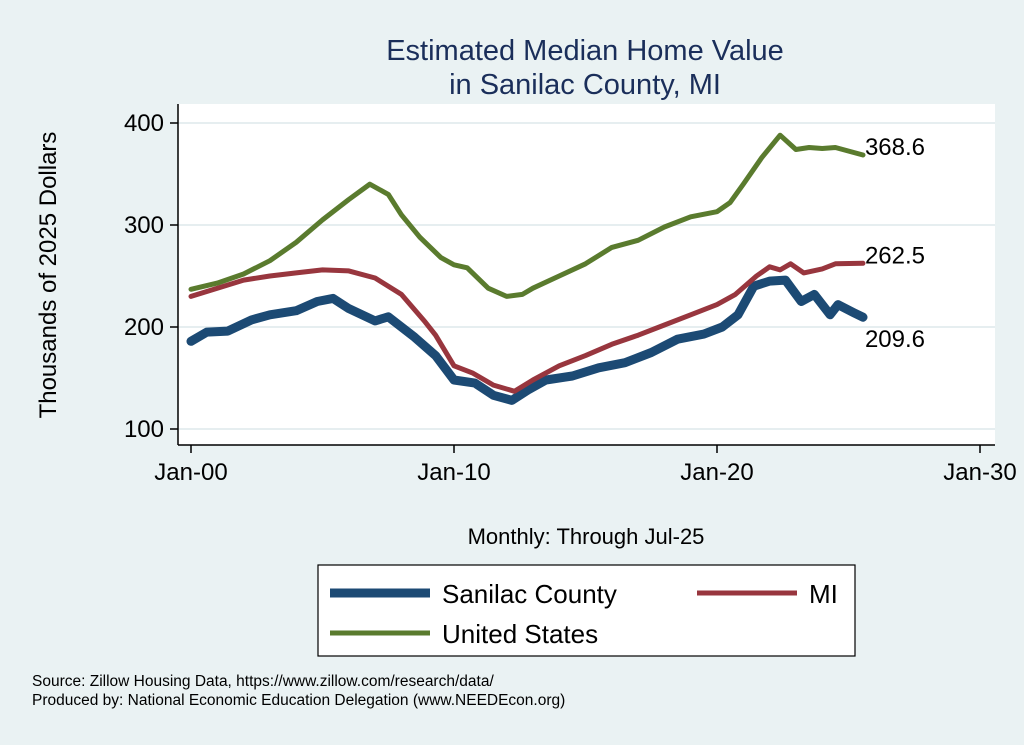 This screenshot has width=1024, height=745. Describe the element at coordinates (190, 472) in the screenshot. I see `x-tick-label: Jan-00` at that location.